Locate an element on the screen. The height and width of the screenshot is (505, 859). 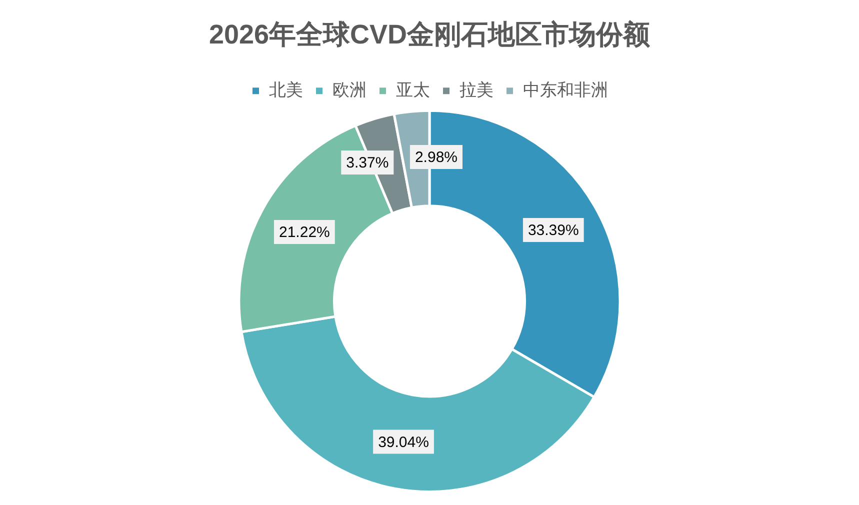
legend-label: 拉美 is located at coordinates (476, 90).